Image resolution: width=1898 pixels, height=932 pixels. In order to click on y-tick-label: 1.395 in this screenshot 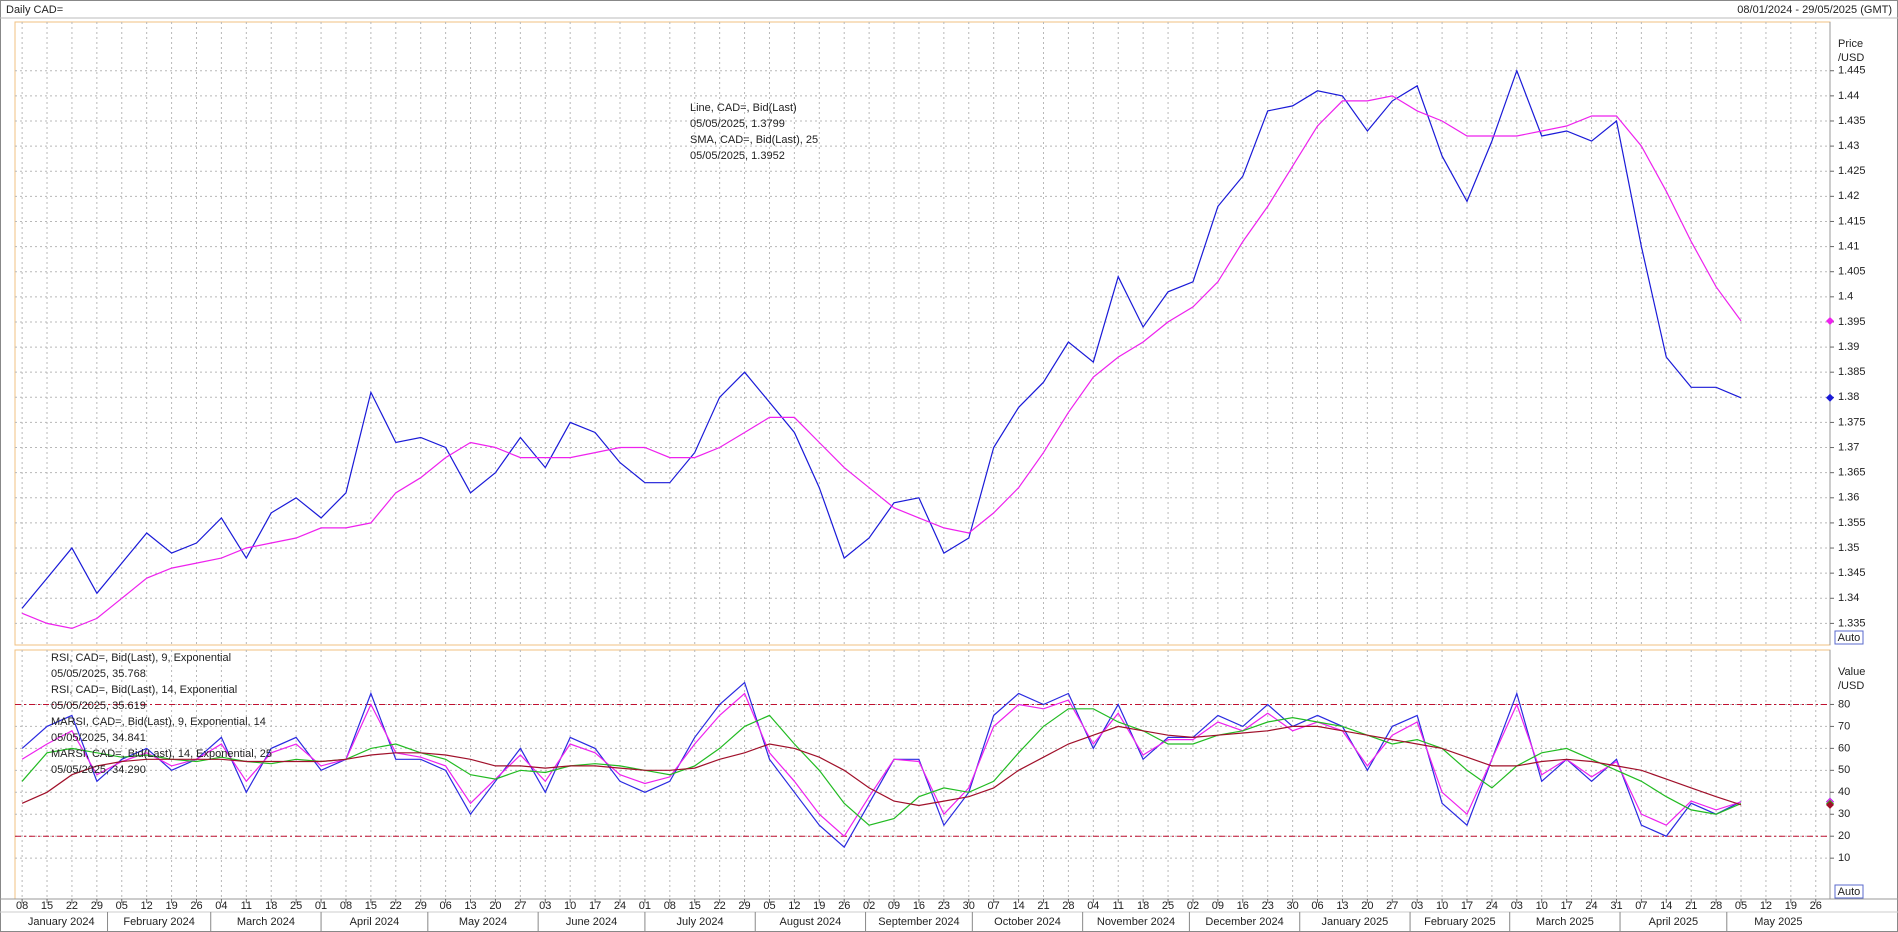, I will do `click(1852, 322)`.